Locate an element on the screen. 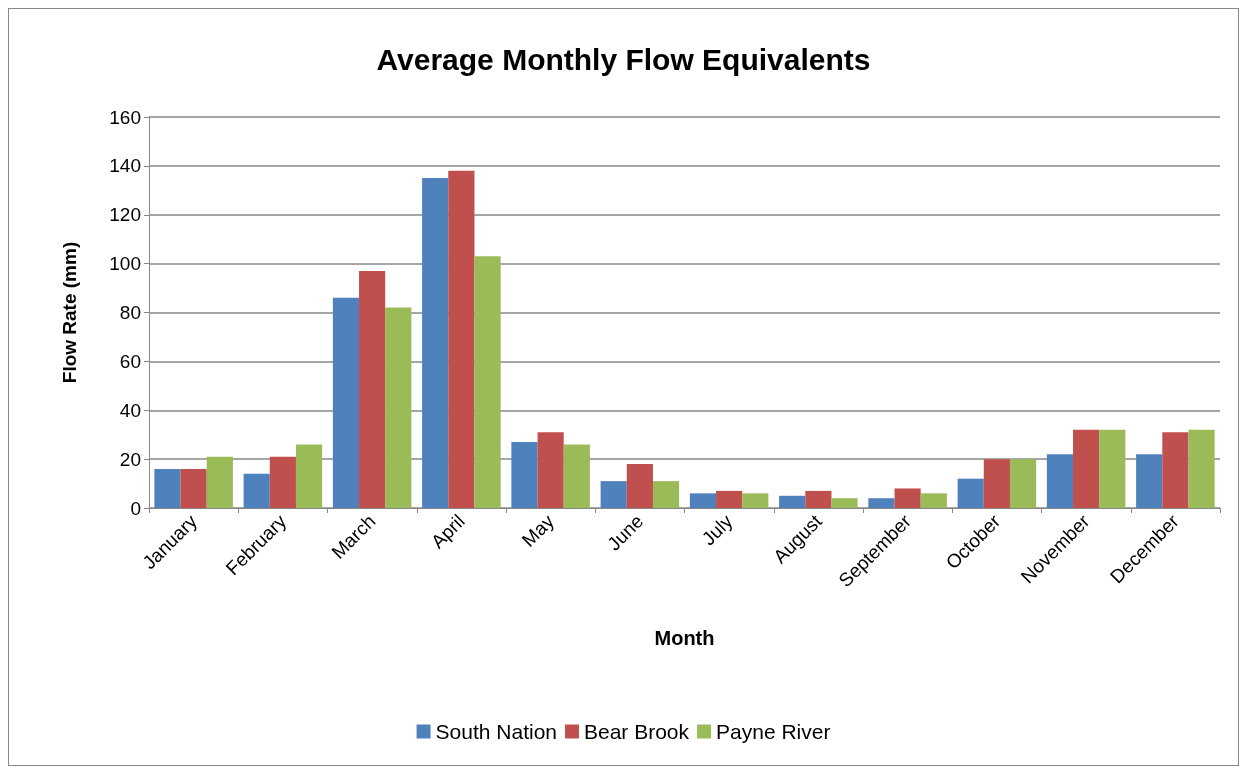  y-tick-label: 20 is located at coordinates (130, 459).